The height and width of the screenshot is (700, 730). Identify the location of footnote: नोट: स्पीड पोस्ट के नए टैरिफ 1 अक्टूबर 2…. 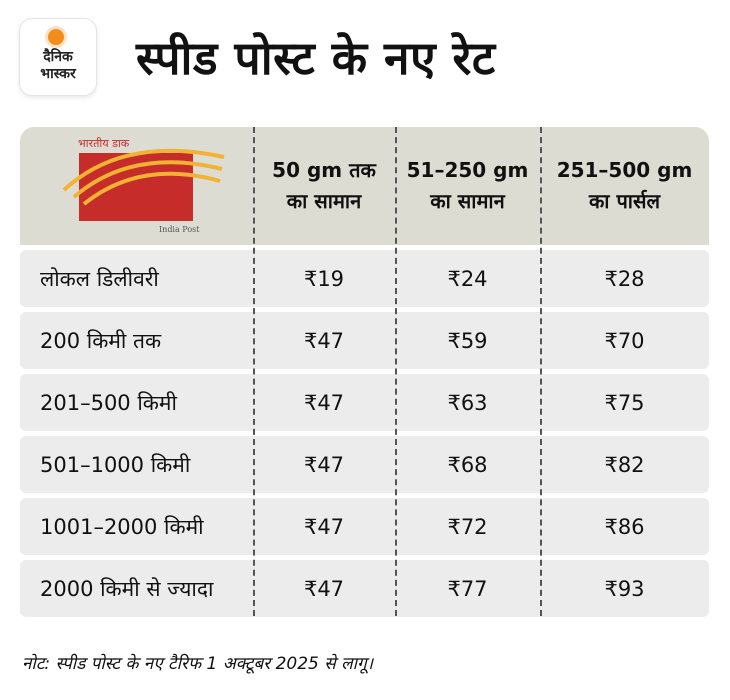
(198, 664).